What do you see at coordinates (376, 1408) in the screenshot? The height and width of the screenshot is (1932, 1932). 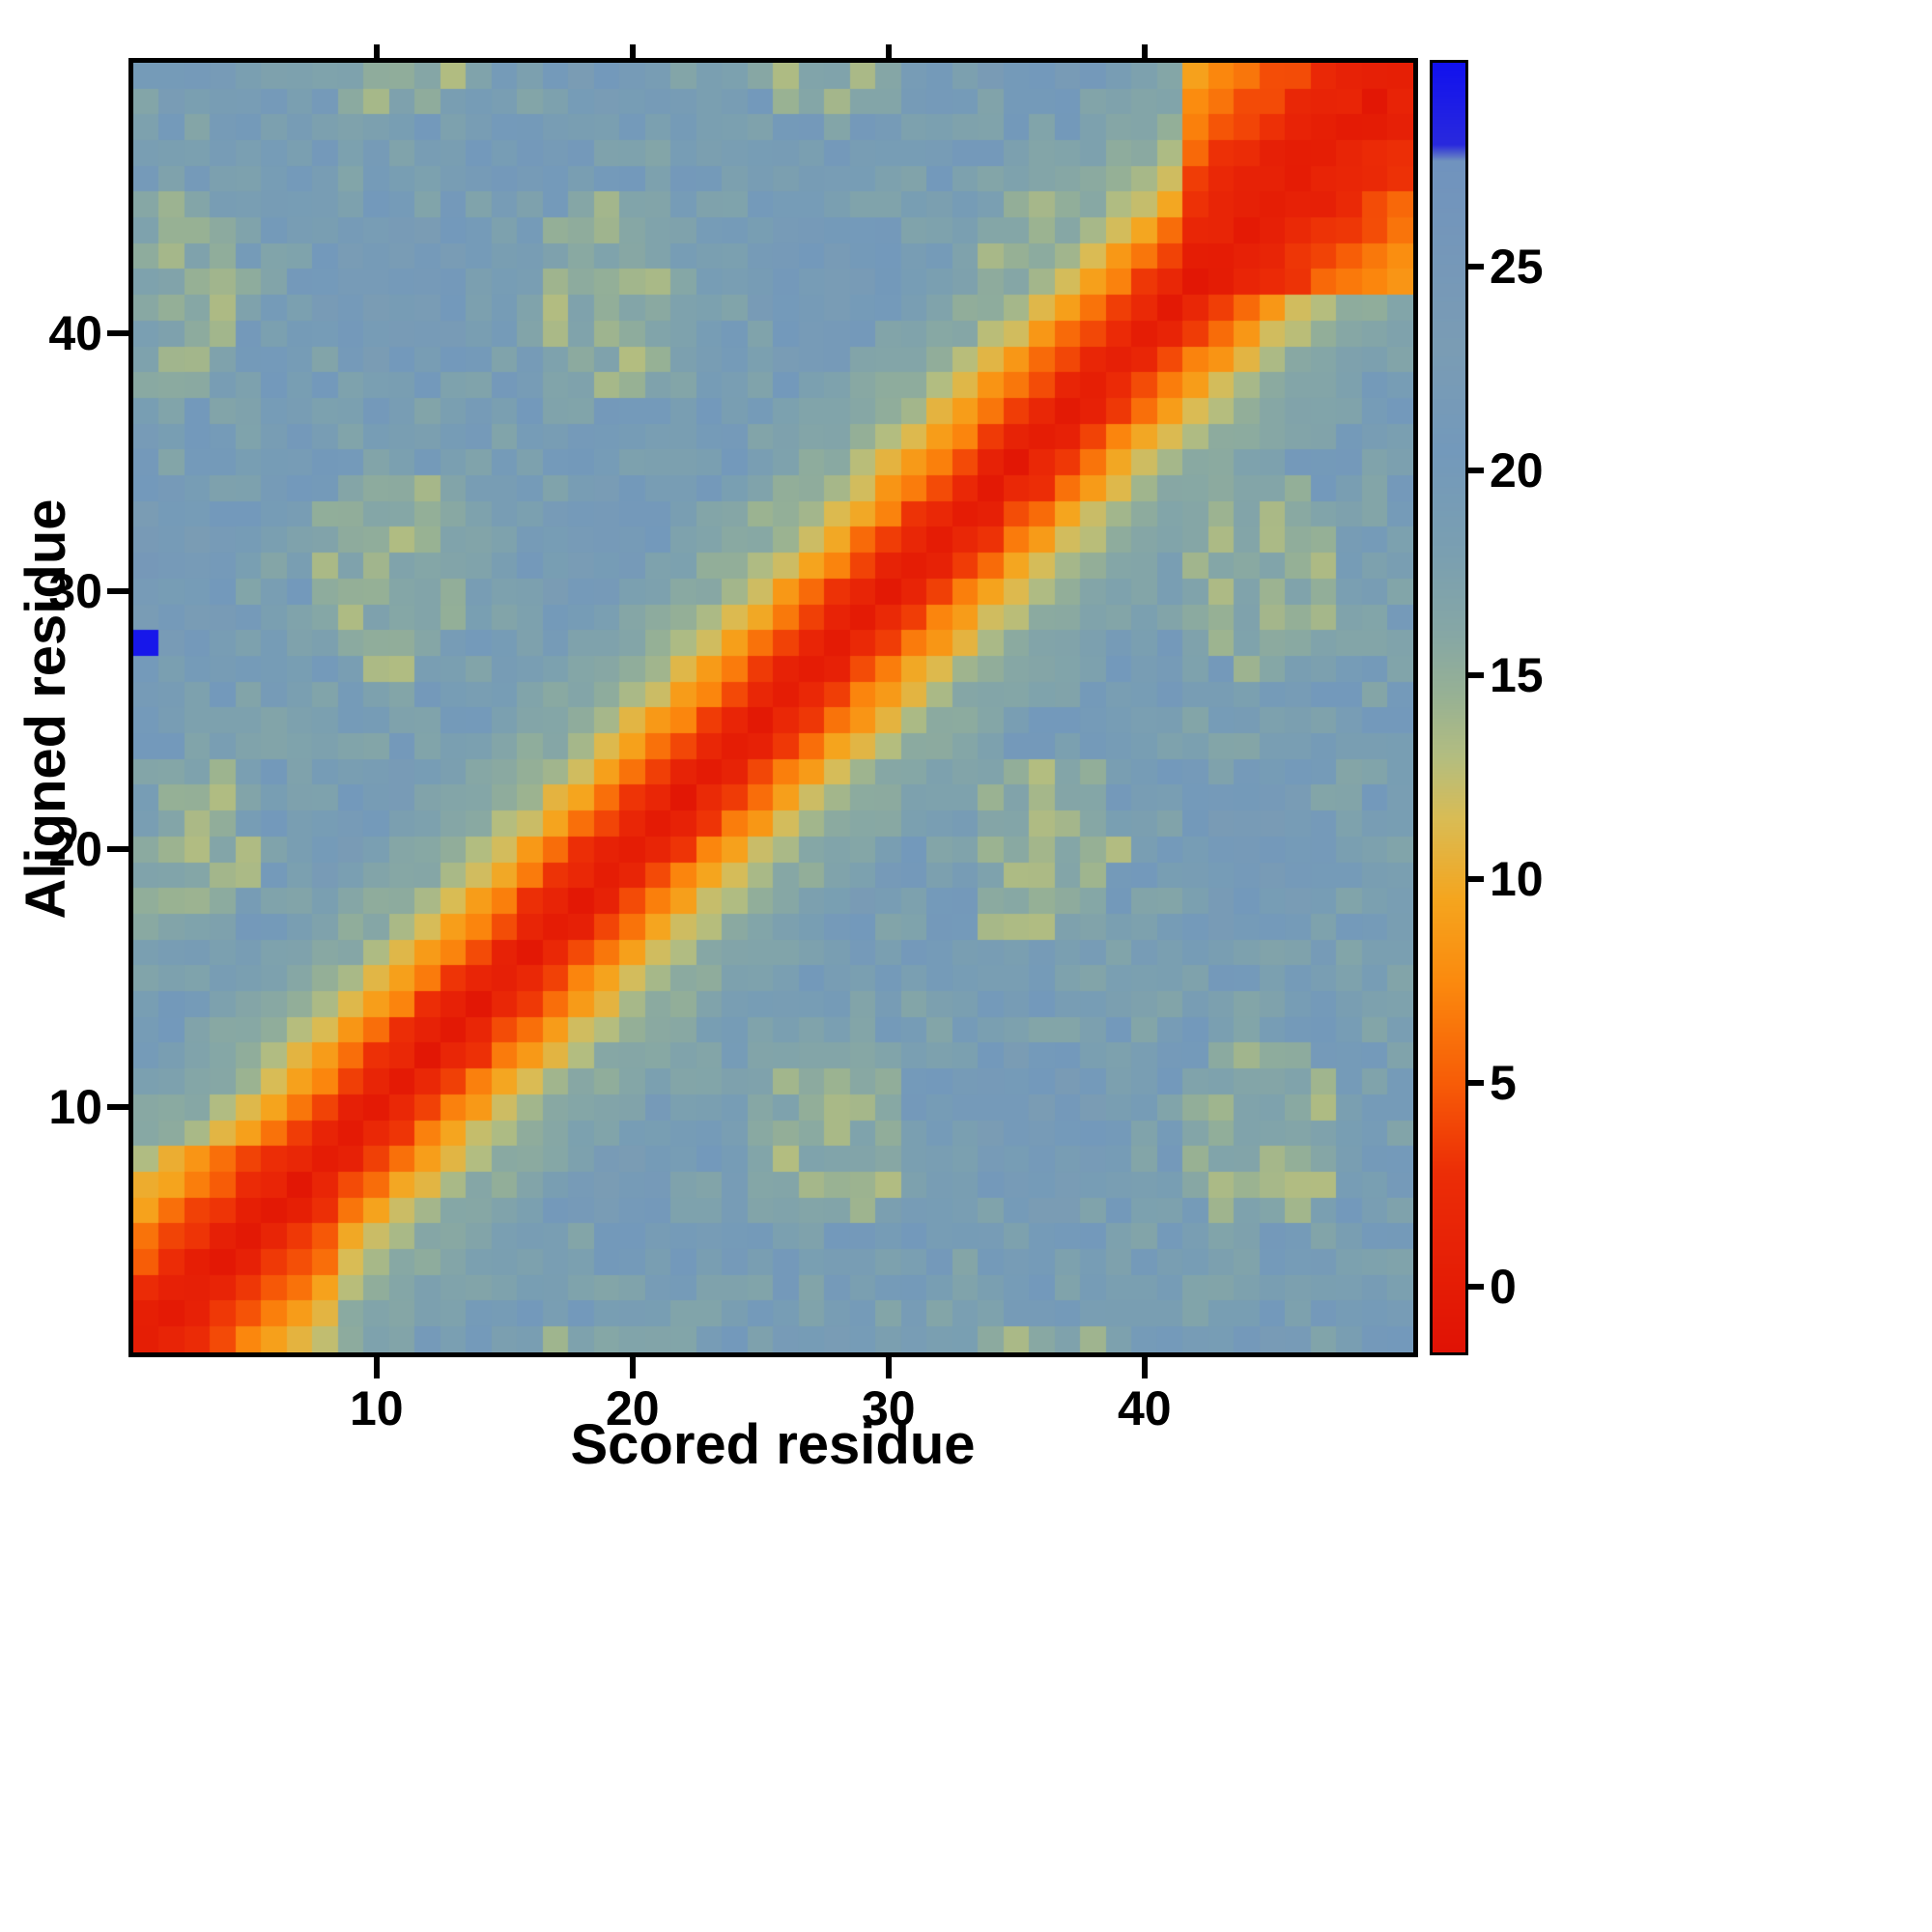 I see `x-tick-label: 10` at bounding box center [376, 1408].